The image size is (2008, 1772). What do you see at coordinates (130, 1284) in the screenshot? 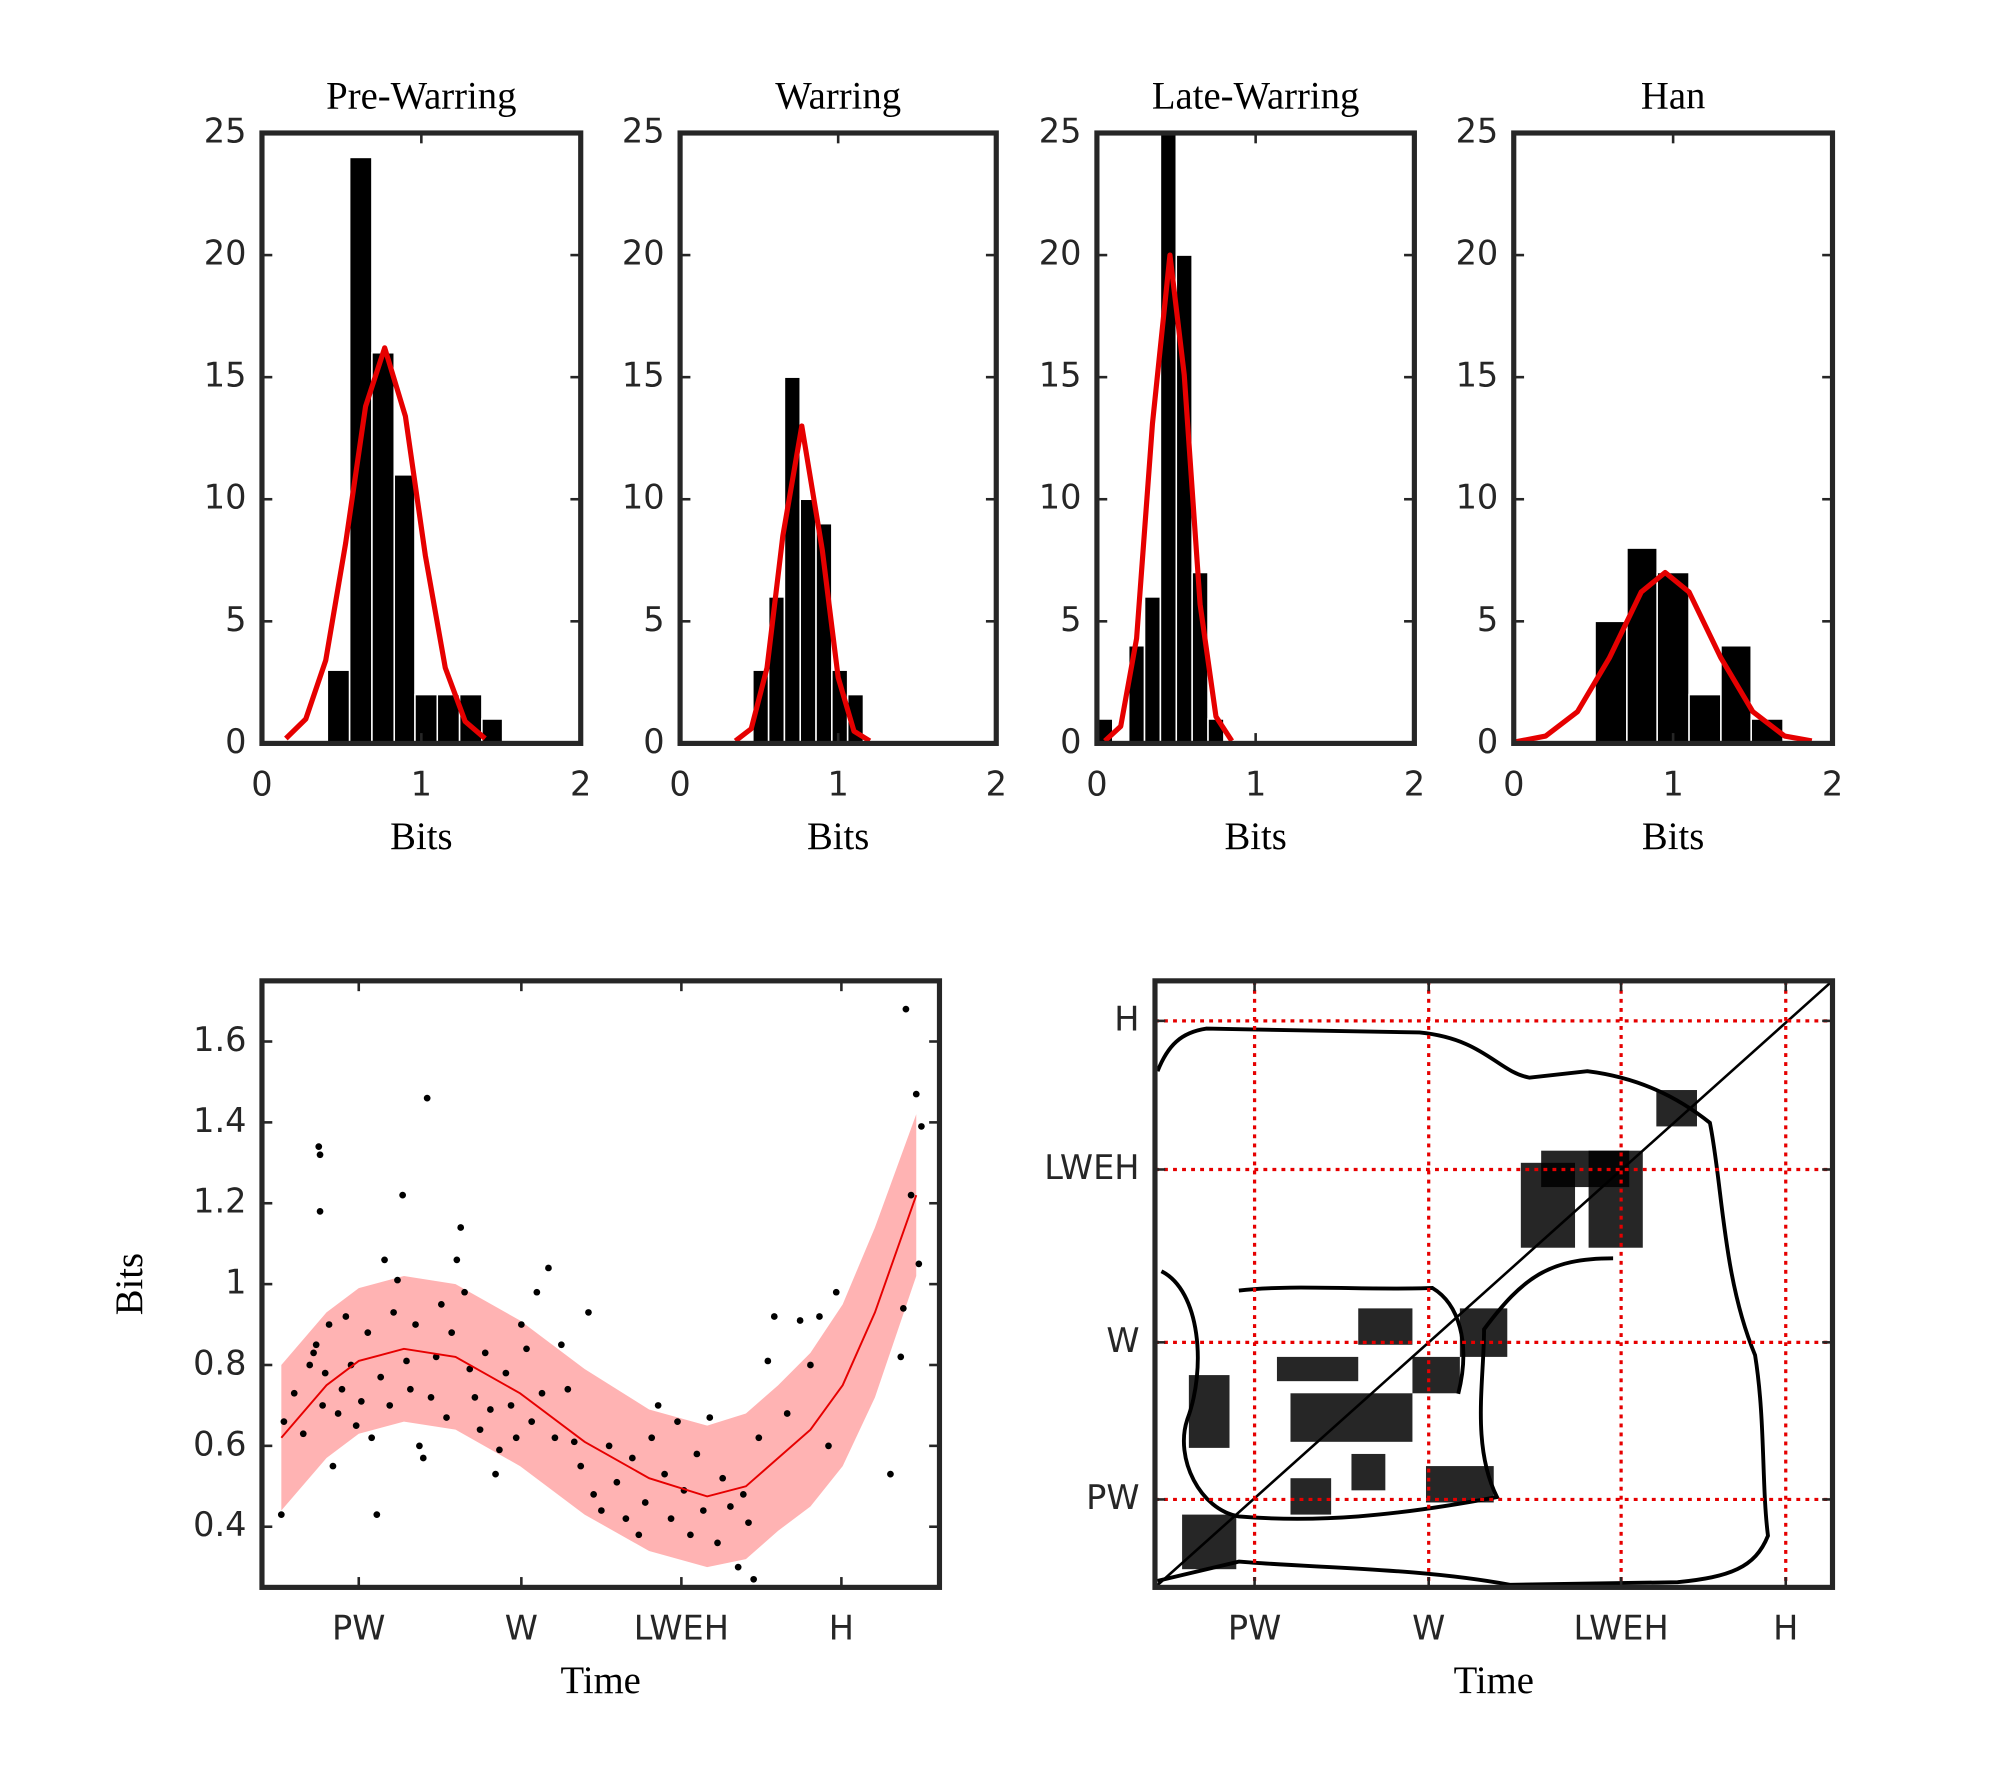
I see `y-axis-label: Bits` at bounding box center [130, 1284].